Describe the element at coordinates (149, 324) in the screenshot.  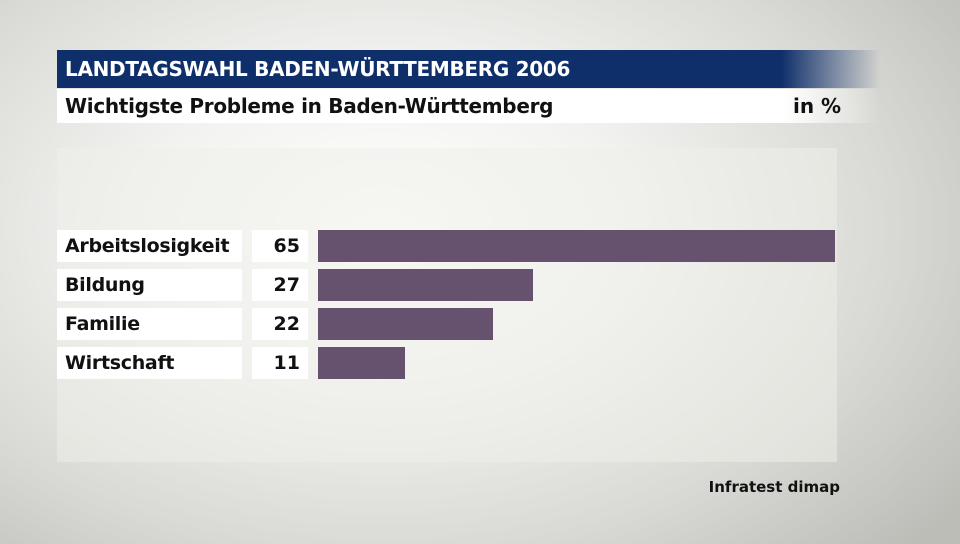
I see `category-label: Familie` at that location.